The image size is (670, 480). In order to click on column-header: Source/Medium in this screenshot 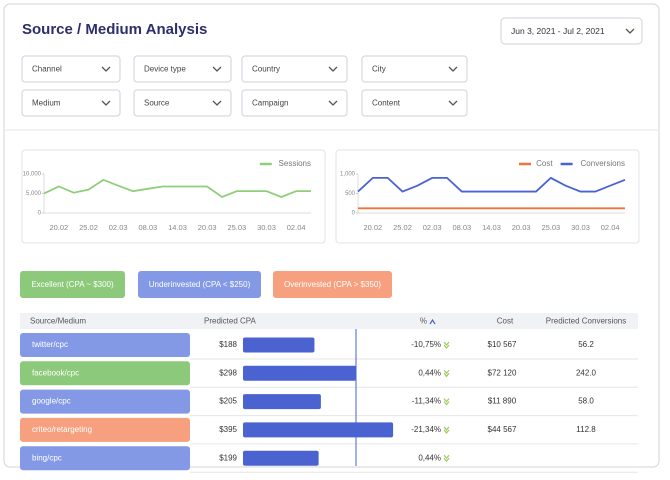, I will do `click(58, 321)`.